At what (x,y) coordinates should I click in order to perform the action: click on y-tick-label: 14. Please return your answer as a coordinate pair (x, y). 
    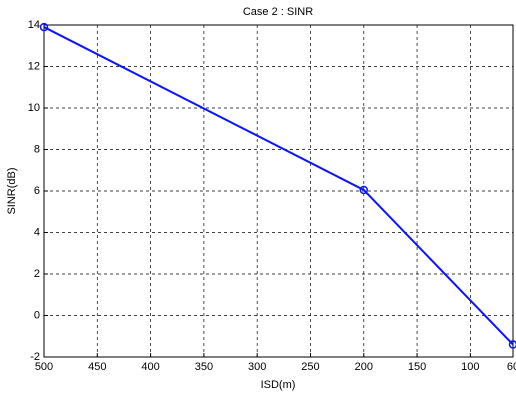
    Looking at the image, I should click on (34, 25).